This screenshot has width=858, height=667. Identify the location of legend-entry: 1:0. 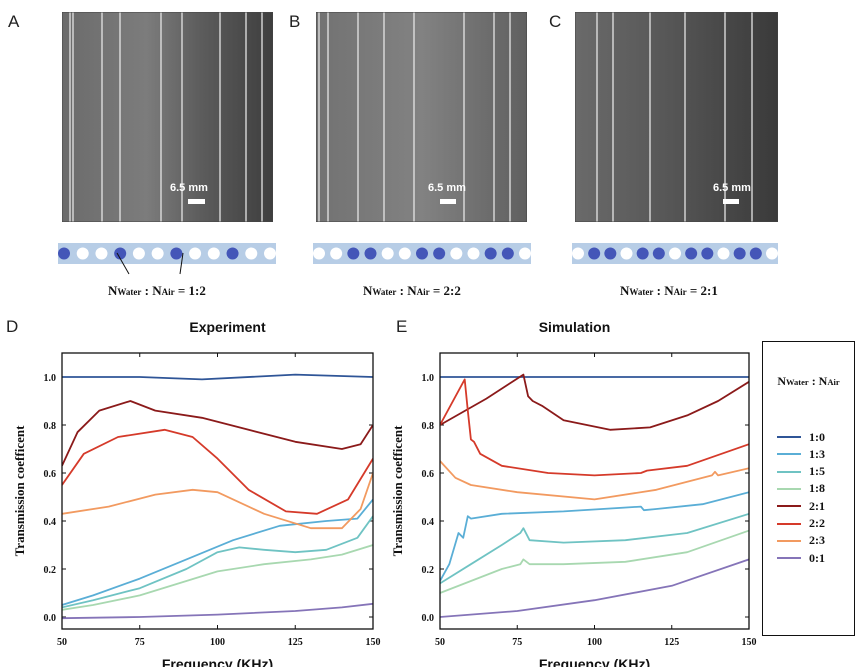
(801, 437).